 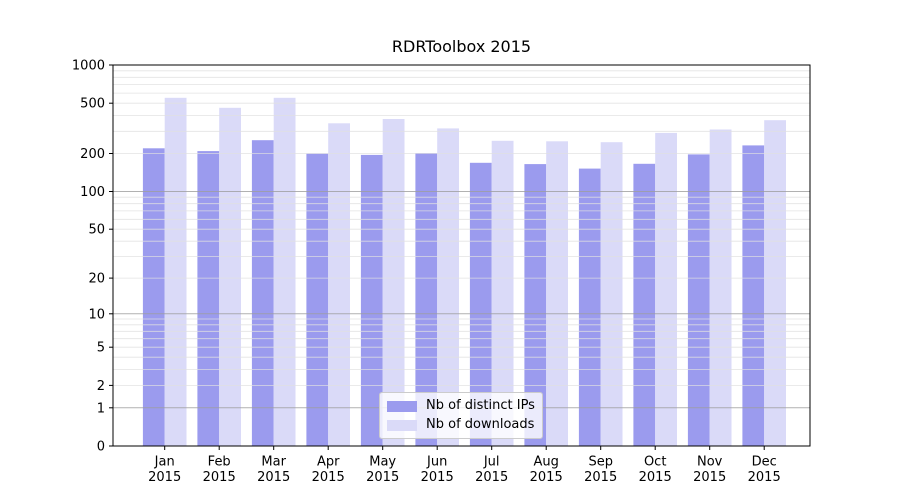 I want to click on y-tick-label: 10, so click(x=96, y=314).